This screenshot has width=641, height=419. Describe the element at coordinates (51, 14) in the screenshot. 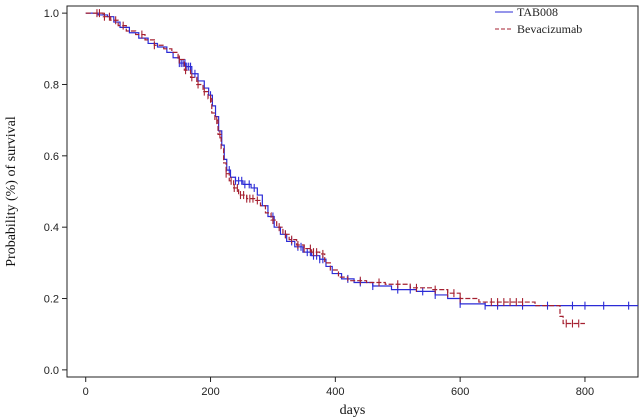

I see `y-tick-label: 1.0` at that location.